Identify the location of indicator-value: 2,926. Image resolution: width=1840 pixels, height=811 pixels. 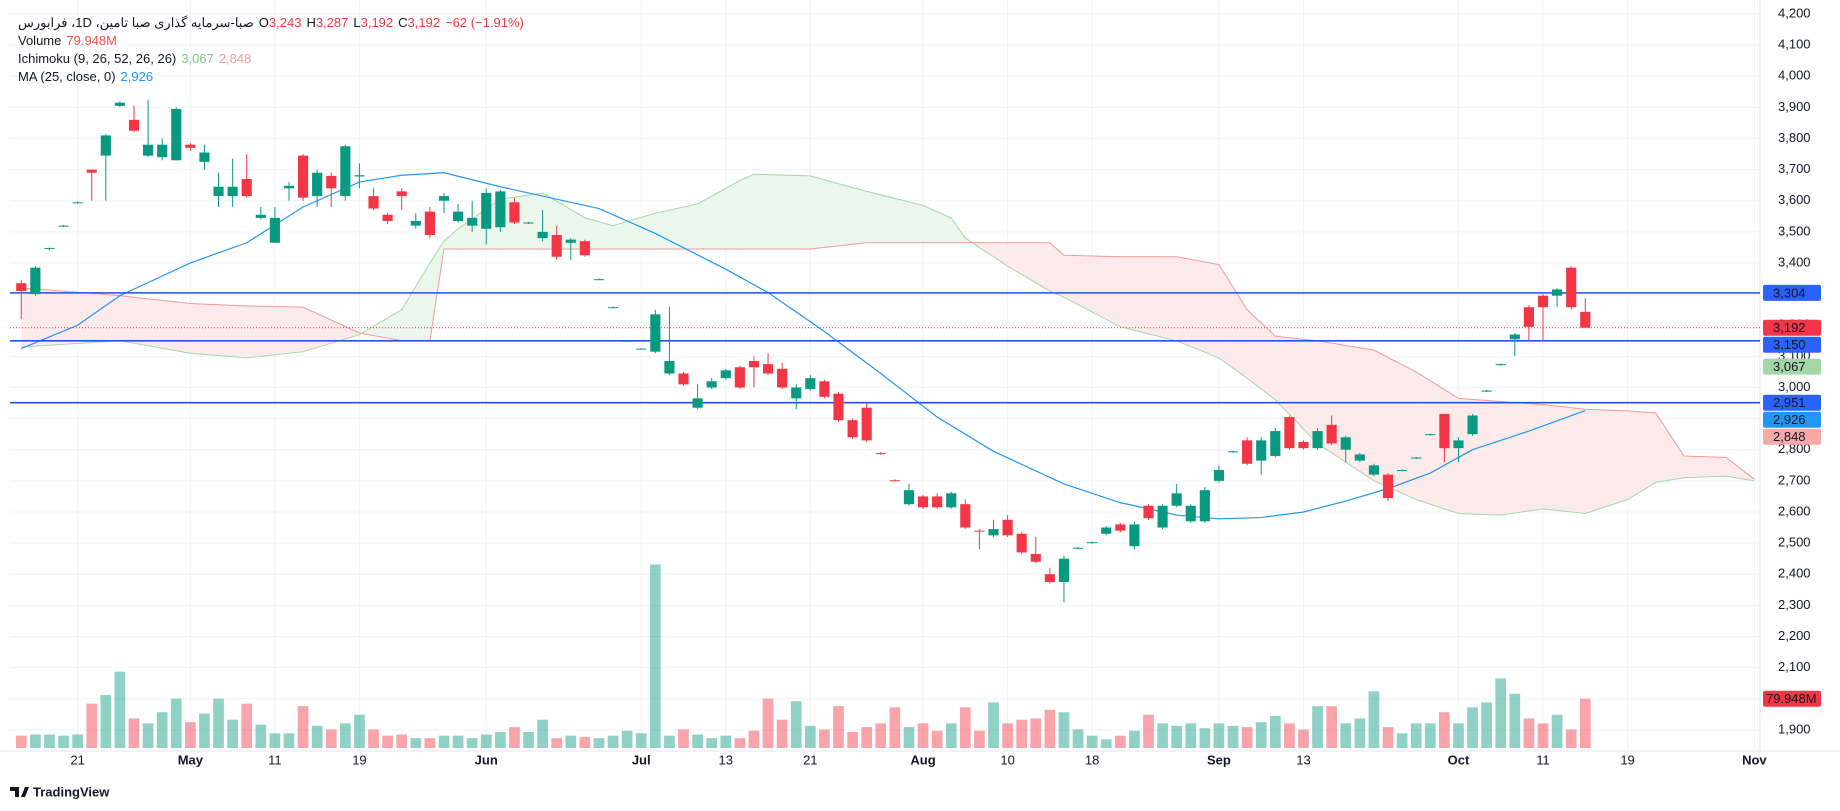
(137, 76).